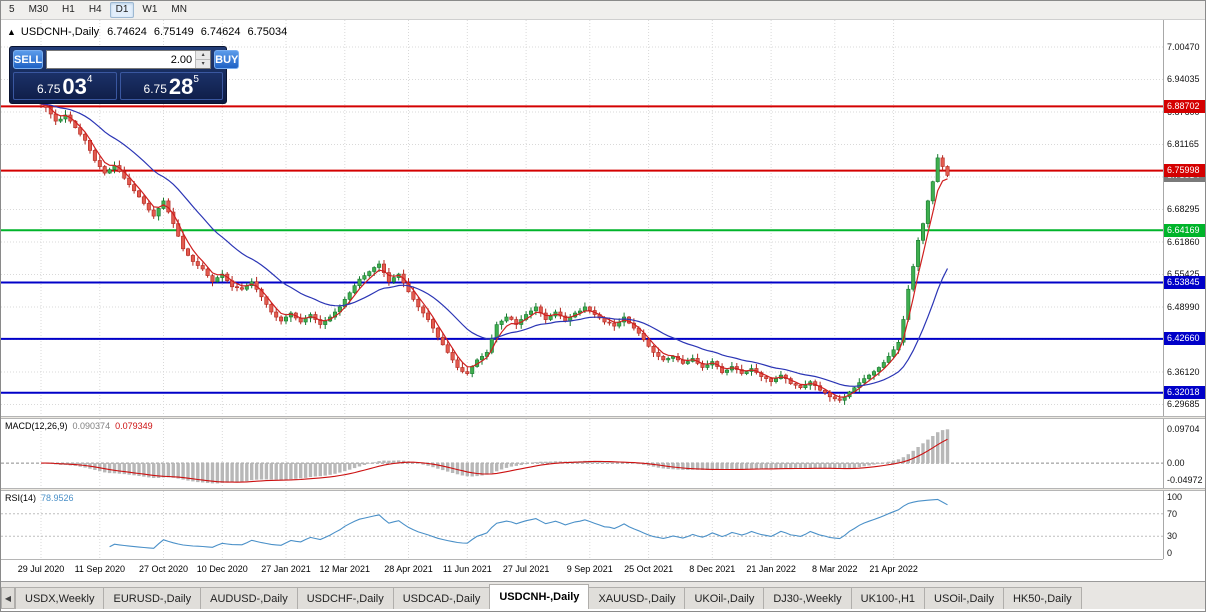  Describe the element at coordinates (637, 598) in the screenshot. I see `chart-tab-xauusd-daily: XAUUSD-,Daily` at that location.